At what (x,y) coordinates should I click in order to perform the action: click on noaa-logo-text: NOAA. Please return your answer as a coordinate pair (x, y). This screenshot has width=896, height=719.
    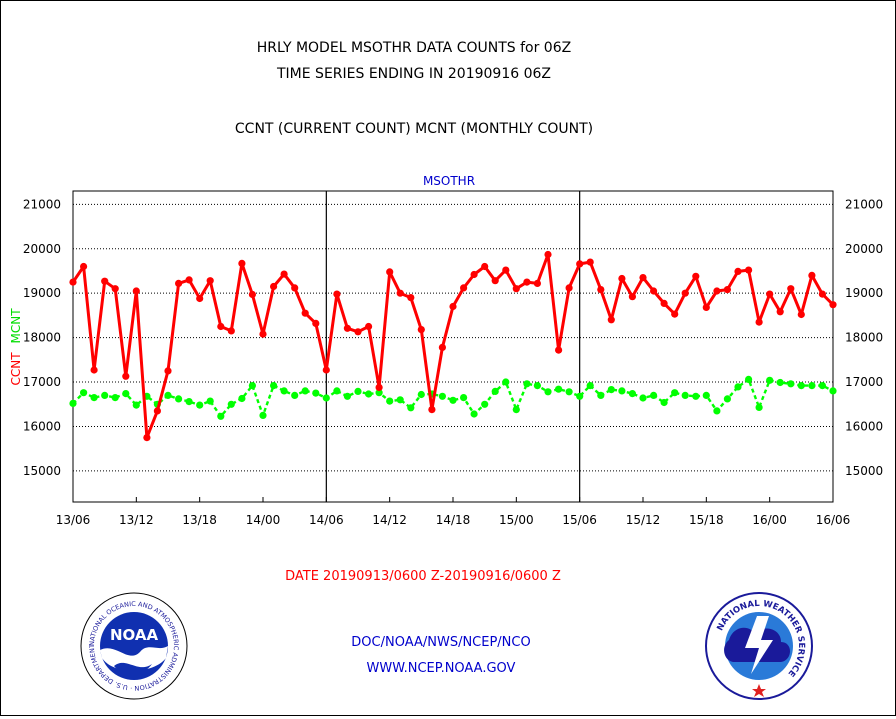
    Looking at the image, I should click on (134, 635).